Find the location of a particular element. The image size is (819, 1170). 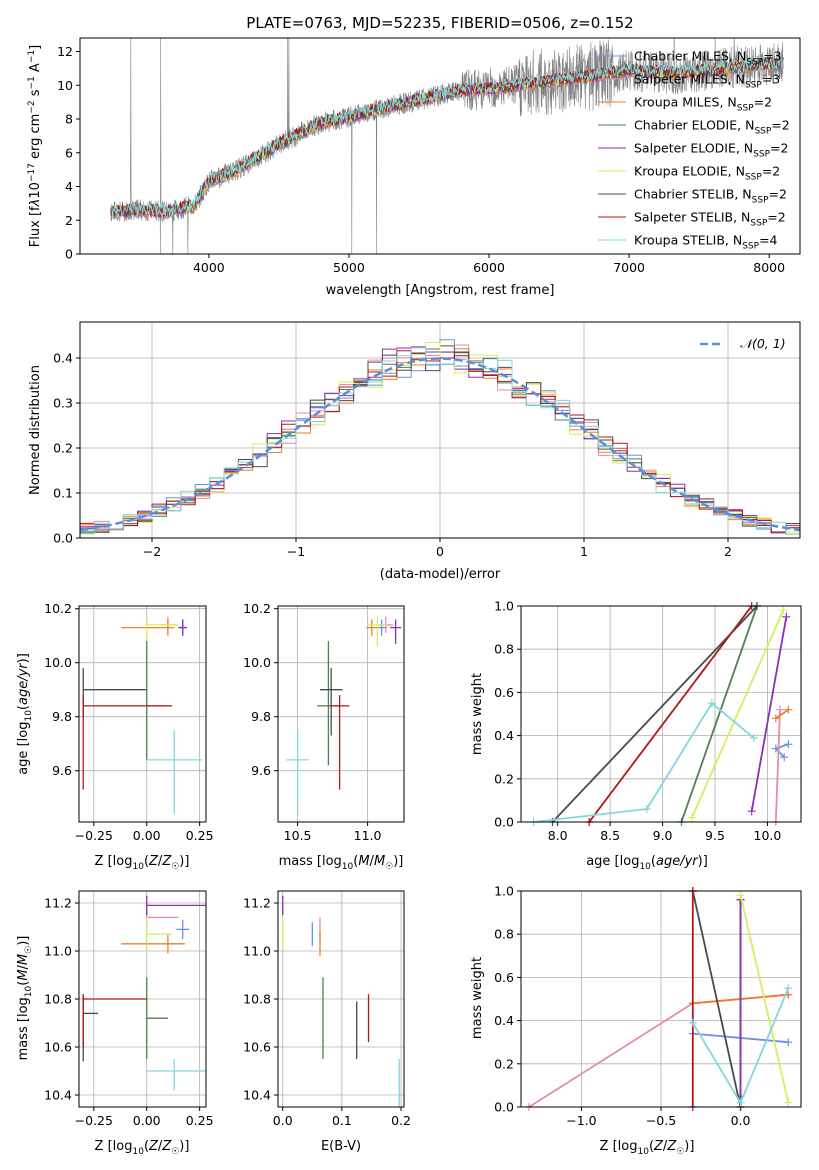

x-tick-label: 10.0 is located at coordinates (768, 835).